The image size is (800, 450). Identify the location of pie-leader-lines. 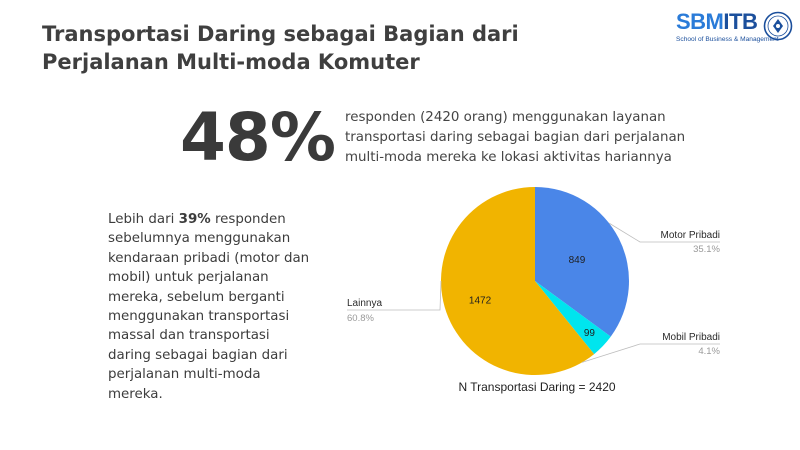
(533, 292).